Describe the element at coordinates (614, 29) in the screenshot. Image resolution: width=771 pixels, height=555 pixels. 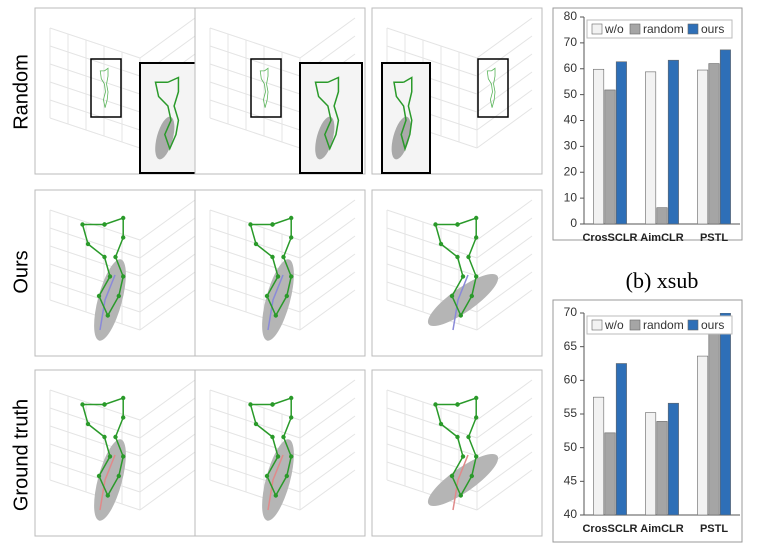
I see `legend-label: w/o` at that location.